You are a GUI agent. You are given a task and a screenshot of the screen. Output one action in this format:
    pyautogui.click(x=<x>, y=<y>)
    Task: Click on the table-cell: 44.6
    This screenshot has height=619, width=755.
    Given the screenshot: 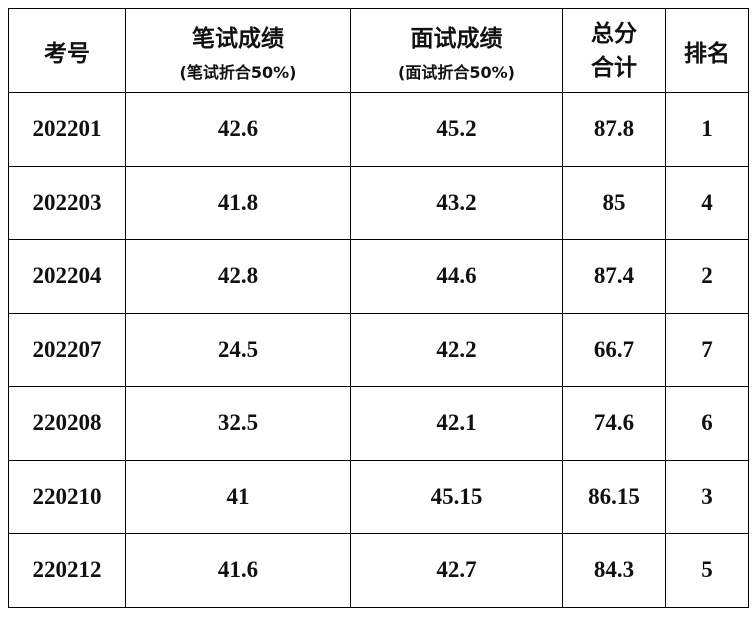 What is the action you would take?
    pyautogui.click(x=456, y=276)
    